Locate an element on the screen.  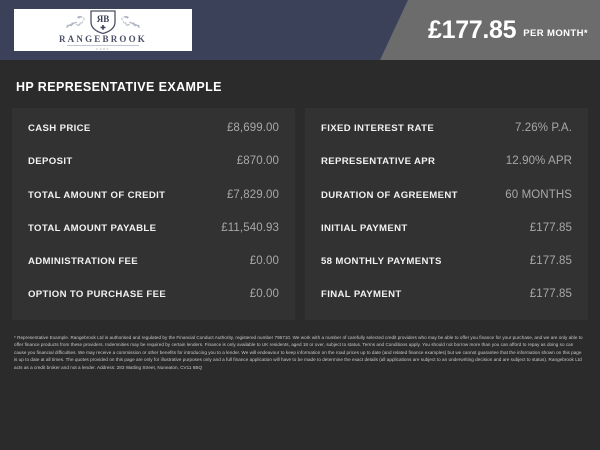
row-label: FIXED INTEREST RATE is located at coordinates (378, 128).